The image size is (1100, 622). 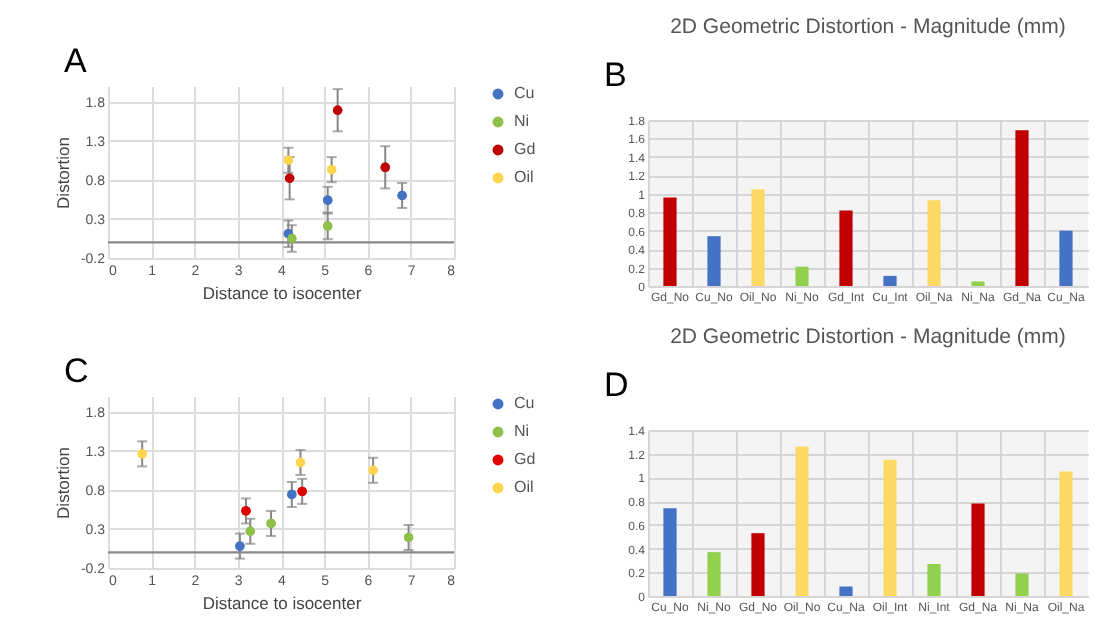 I want to click on text: B, so click(x=615, y=75).